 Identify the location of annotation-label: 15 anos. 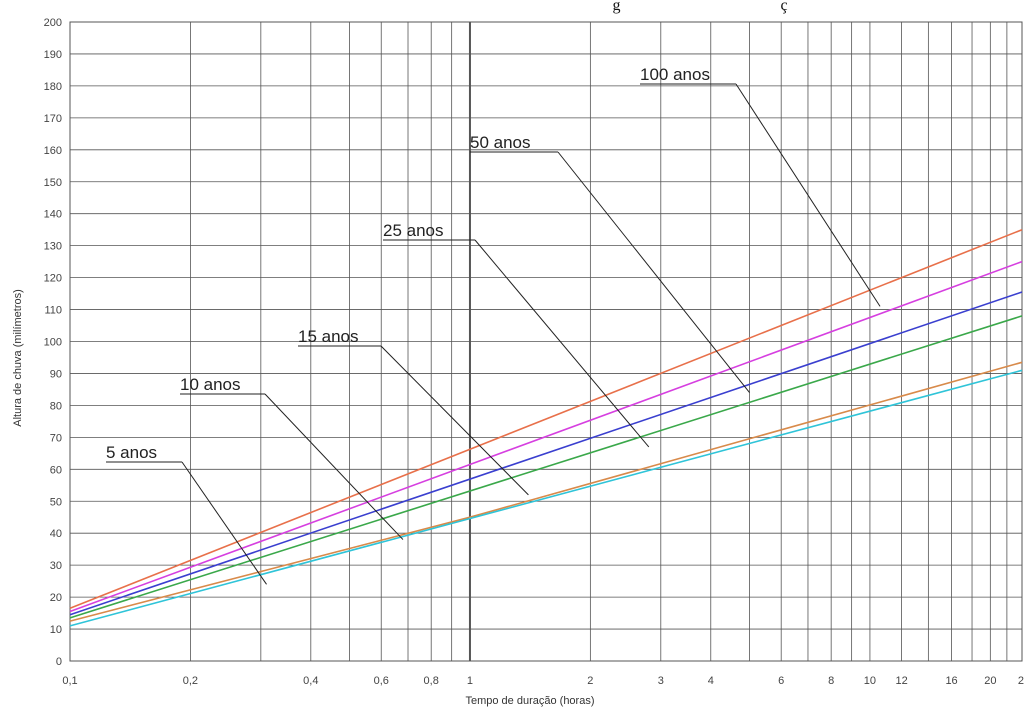
(328, 336).